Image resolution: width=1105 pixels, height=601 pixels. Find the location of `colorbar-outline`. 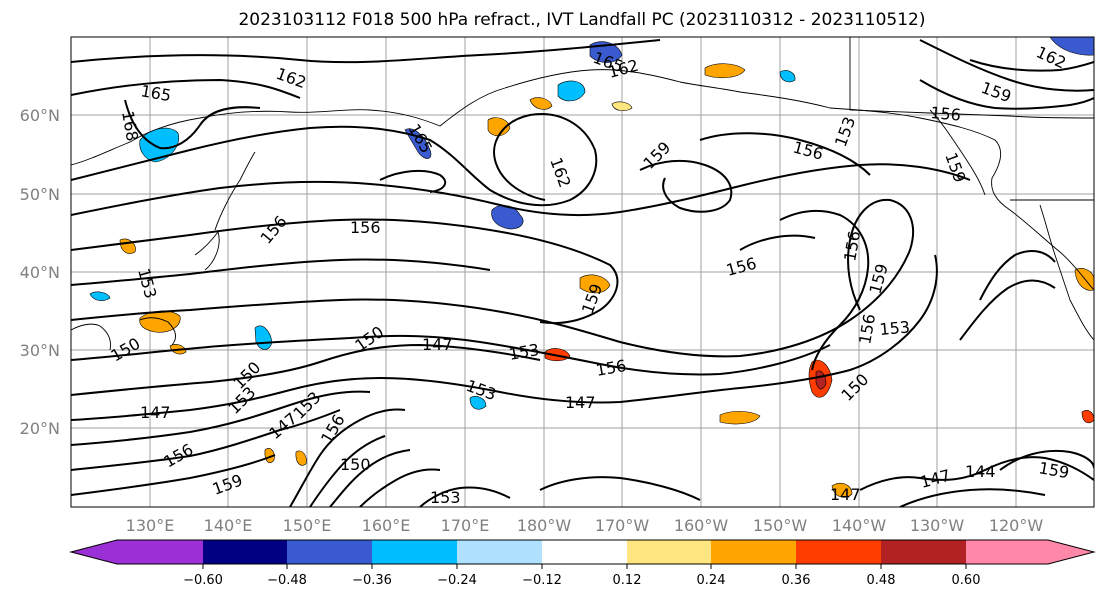

colorbar-outline is located at coordinates (582, 552).